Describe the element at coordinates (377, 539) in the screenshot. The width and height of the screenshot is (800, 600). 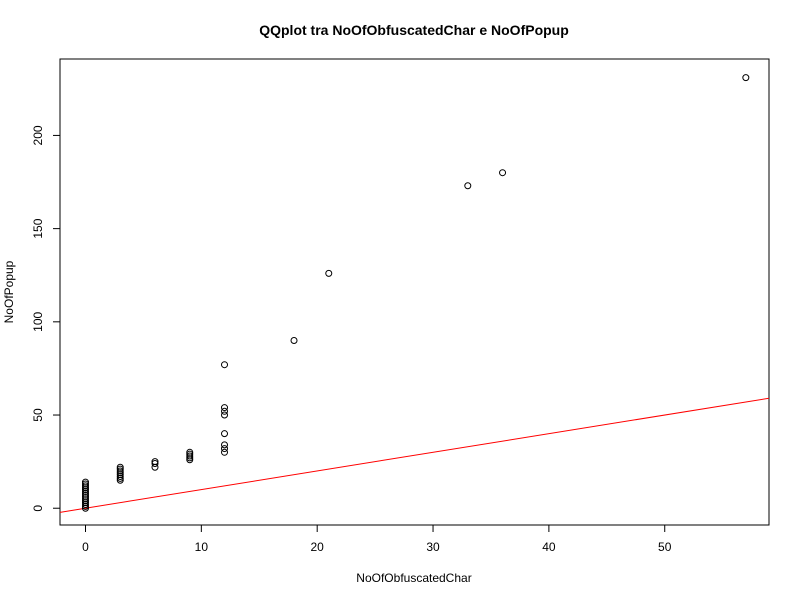
I see `x-axis: 0 10 20 30 40 50` at that location.